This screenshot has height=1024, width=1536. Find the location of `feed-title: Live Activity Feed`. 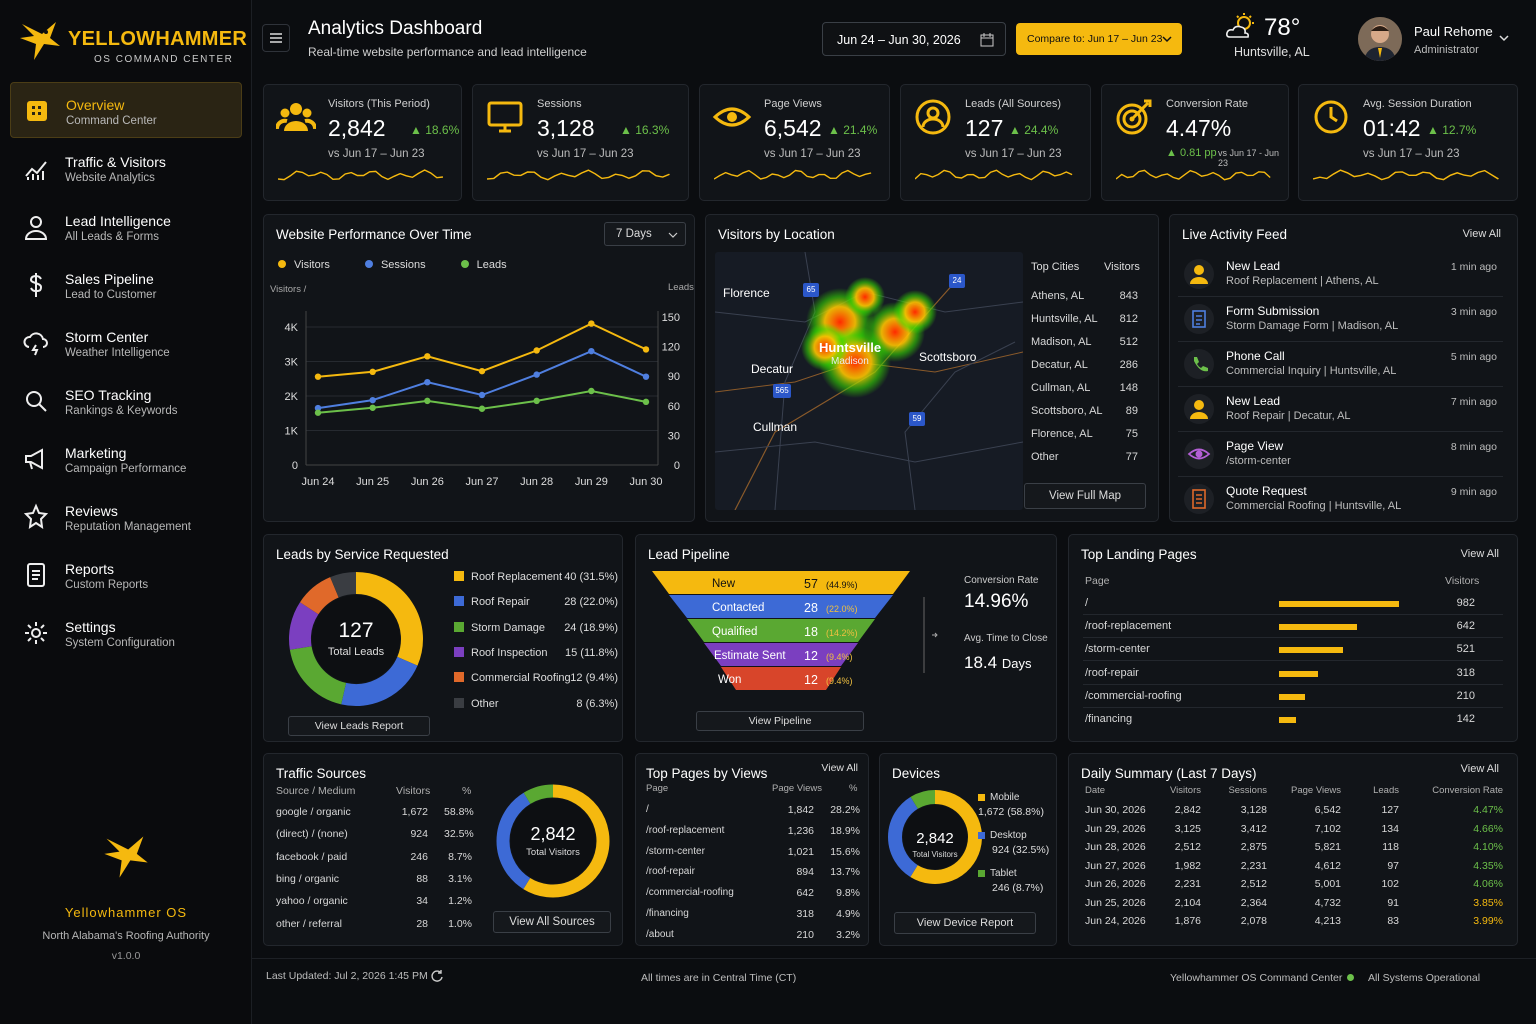

feed-title: Live Activity Feed is located at coordinates (1235, 234).